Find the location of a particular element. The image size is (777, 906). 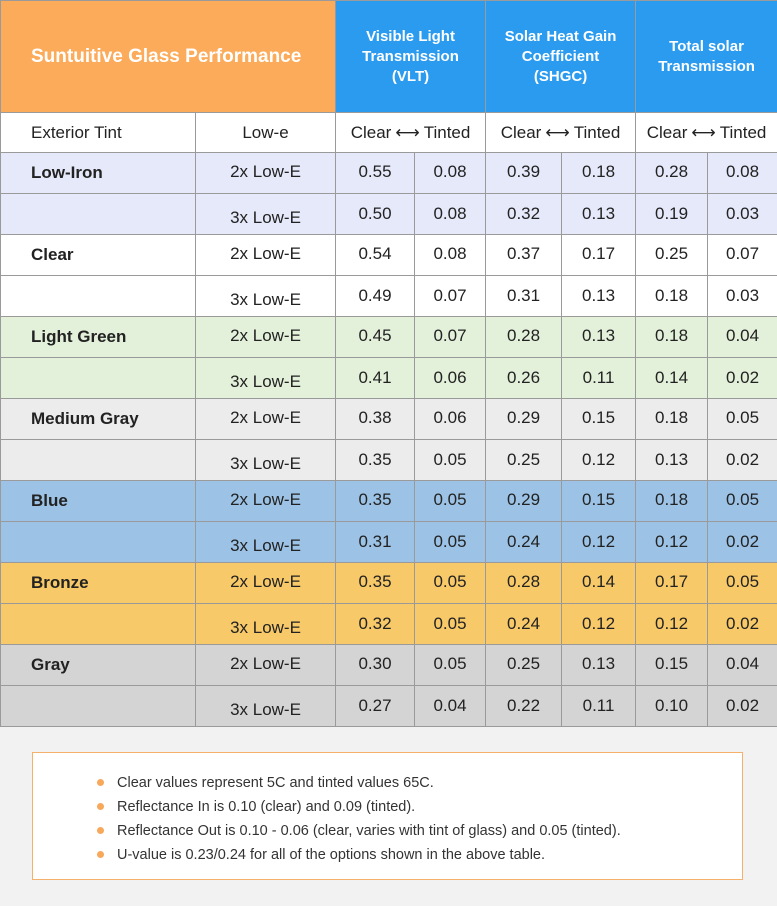

table-row: 3x Low-E 0.35 0.05 0.25 0.12 0.13 0.02 is located at coordinates (388, 460).